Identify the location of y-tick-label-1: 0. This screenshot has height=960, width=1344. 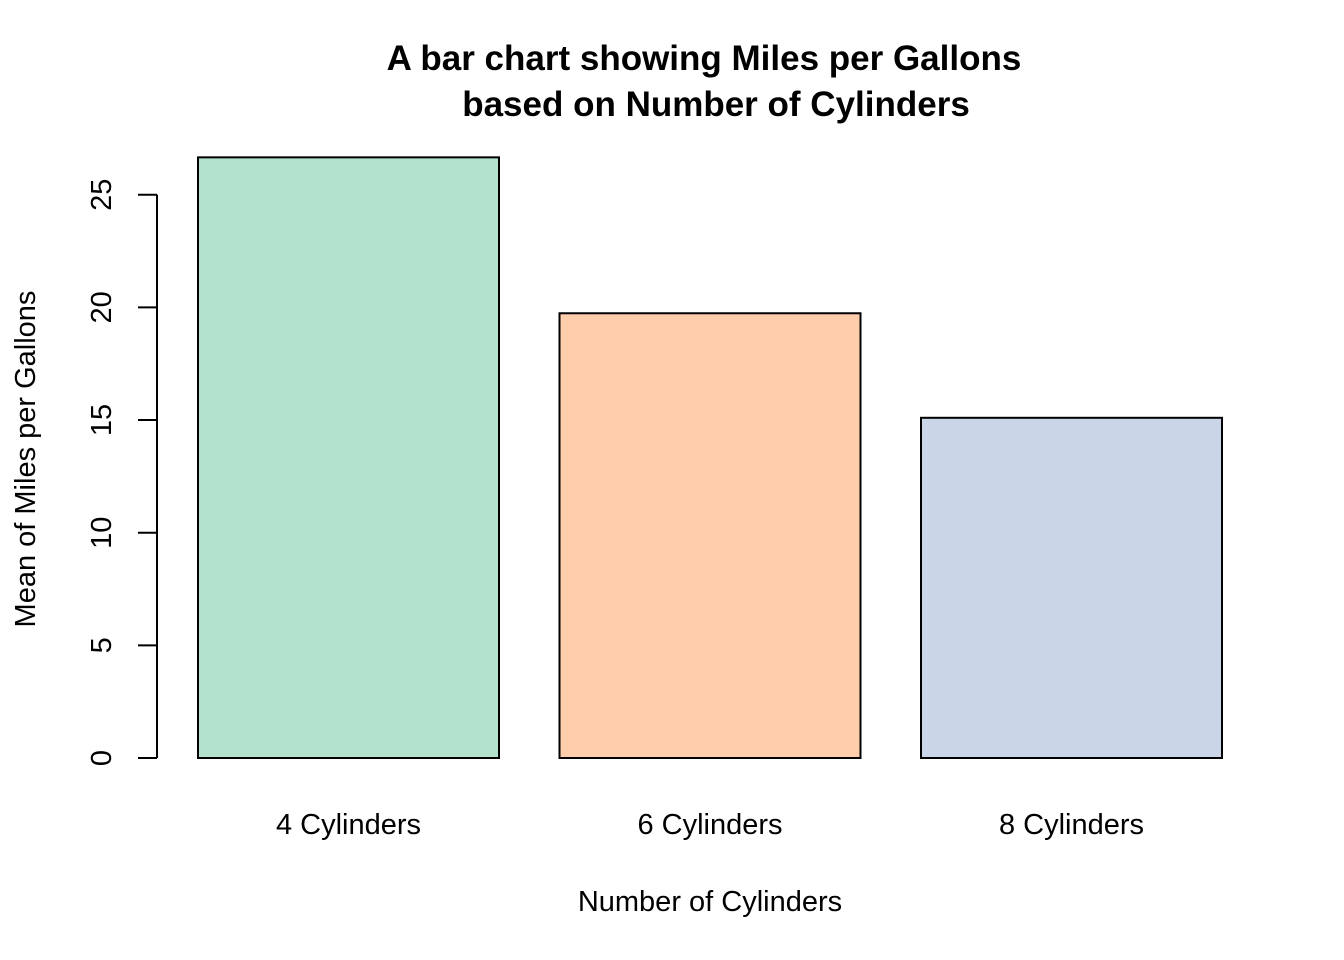
(102, 758).